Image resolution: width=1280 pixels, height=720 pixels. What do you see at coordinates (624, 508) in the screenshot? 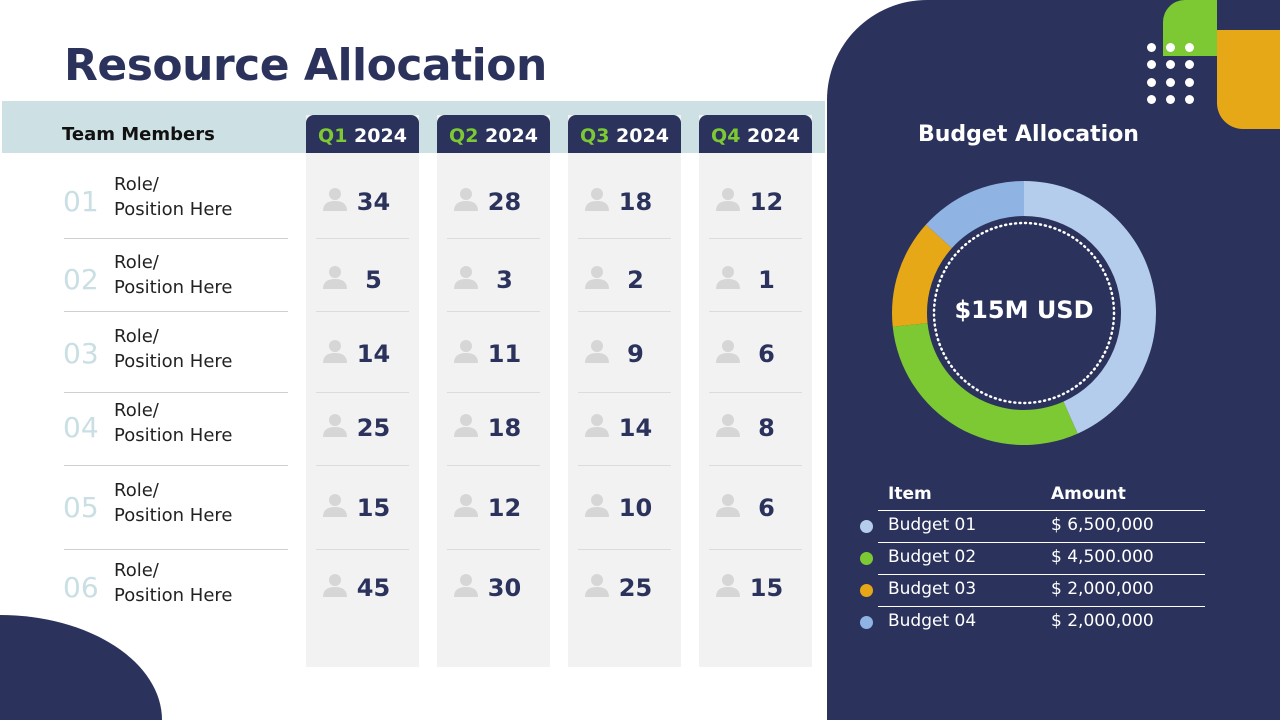
I see `table-cell: 10` at bounding box center [624, 508].